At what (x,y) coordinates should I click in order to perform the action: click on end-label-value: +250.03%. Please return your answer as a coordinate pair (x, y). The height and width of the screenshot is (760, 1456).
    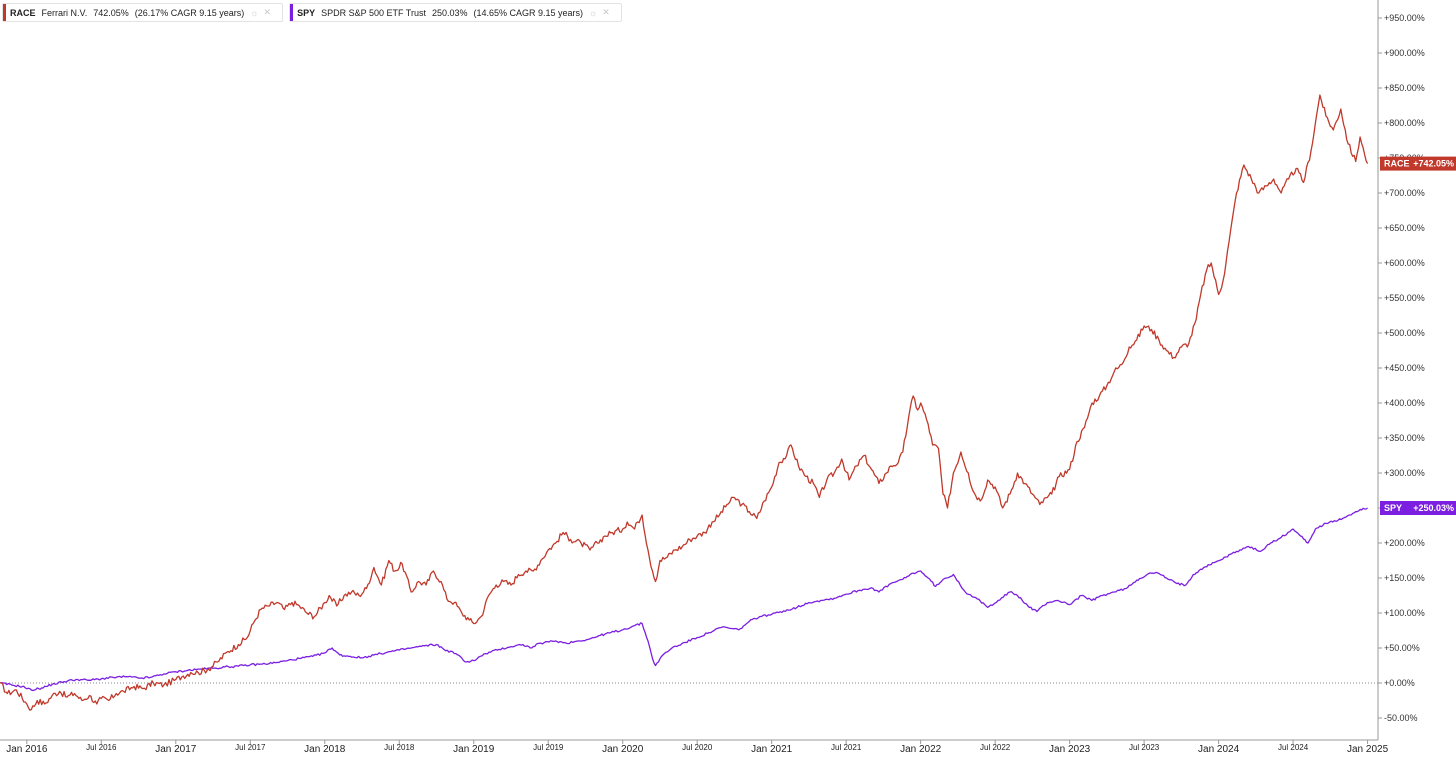
    Looking at the image, I should click on (1433, 508).